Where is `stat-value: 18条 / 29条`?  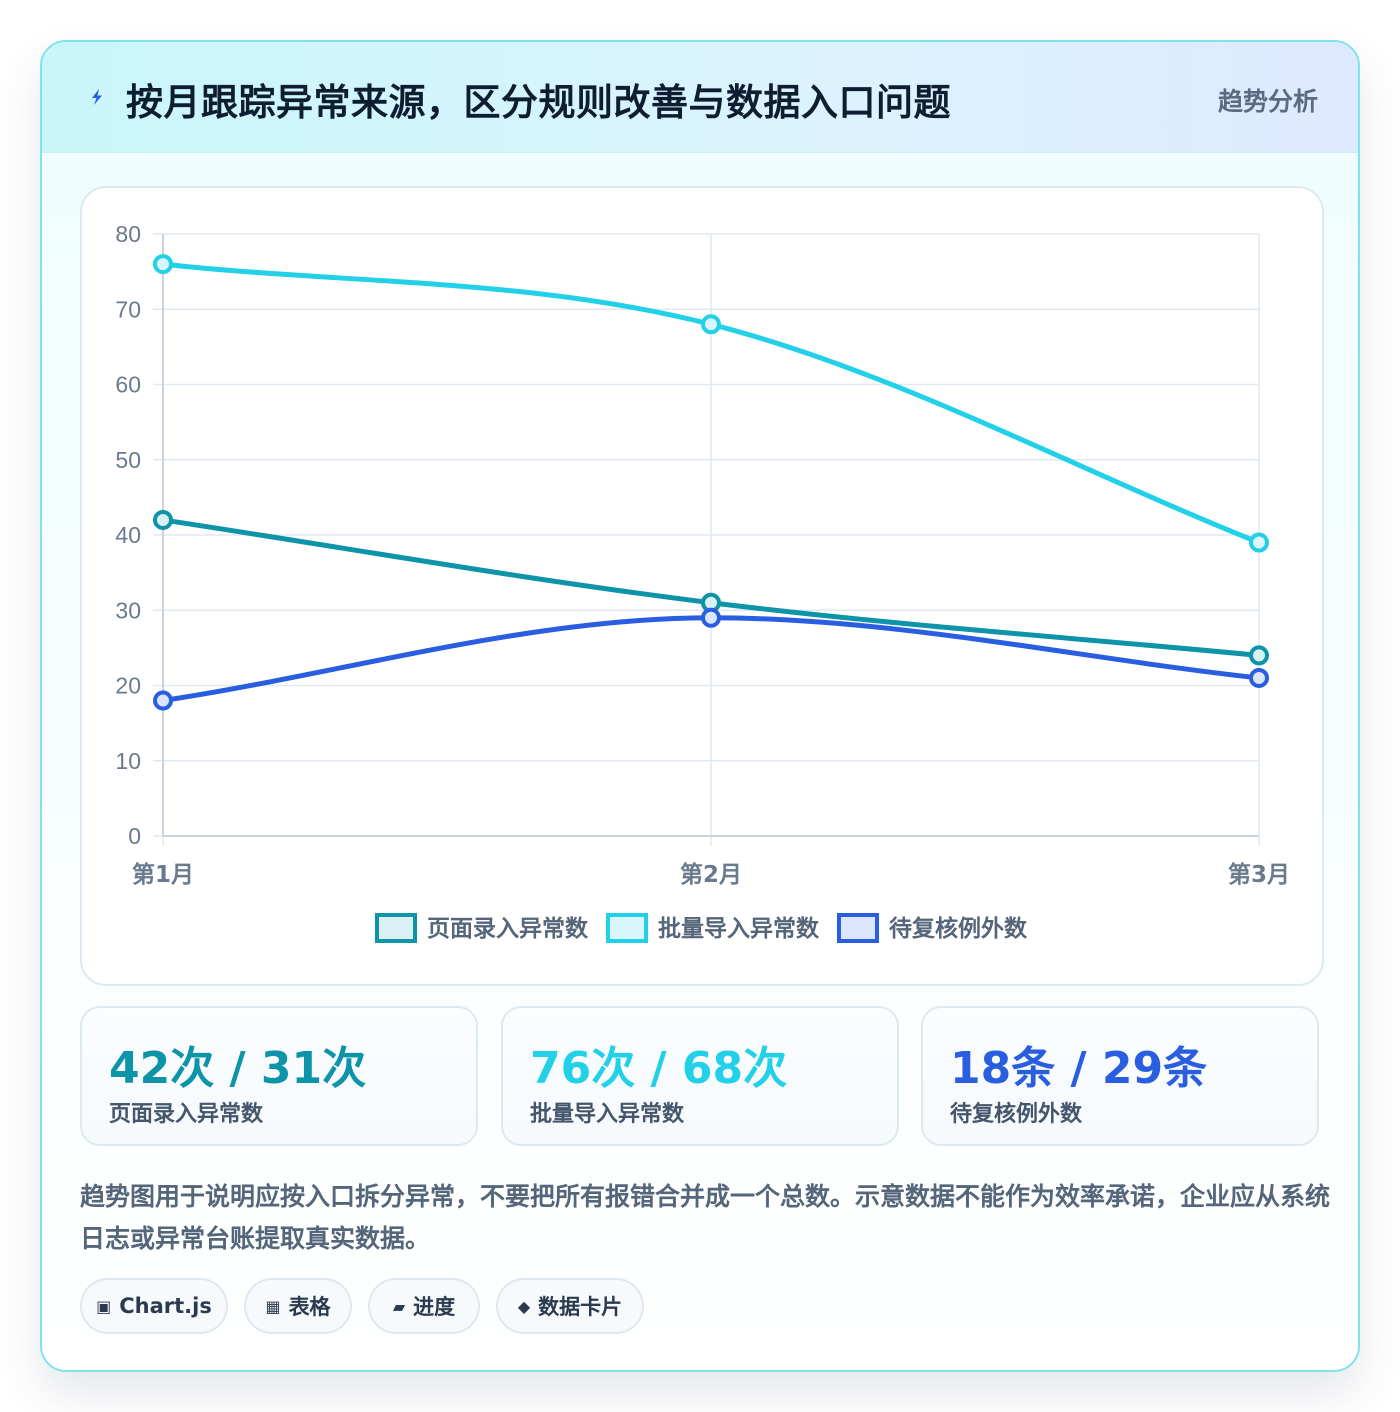
stat-value: 18条 / 29条 is located at coordinates (1079, 1068).